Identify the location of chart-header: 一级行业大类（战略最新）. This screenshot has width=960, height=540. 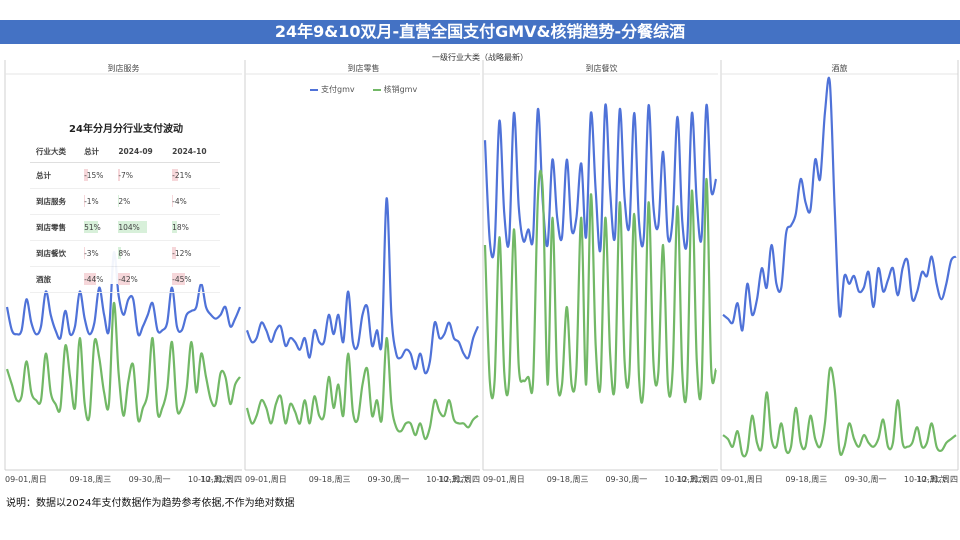
(480, 57).